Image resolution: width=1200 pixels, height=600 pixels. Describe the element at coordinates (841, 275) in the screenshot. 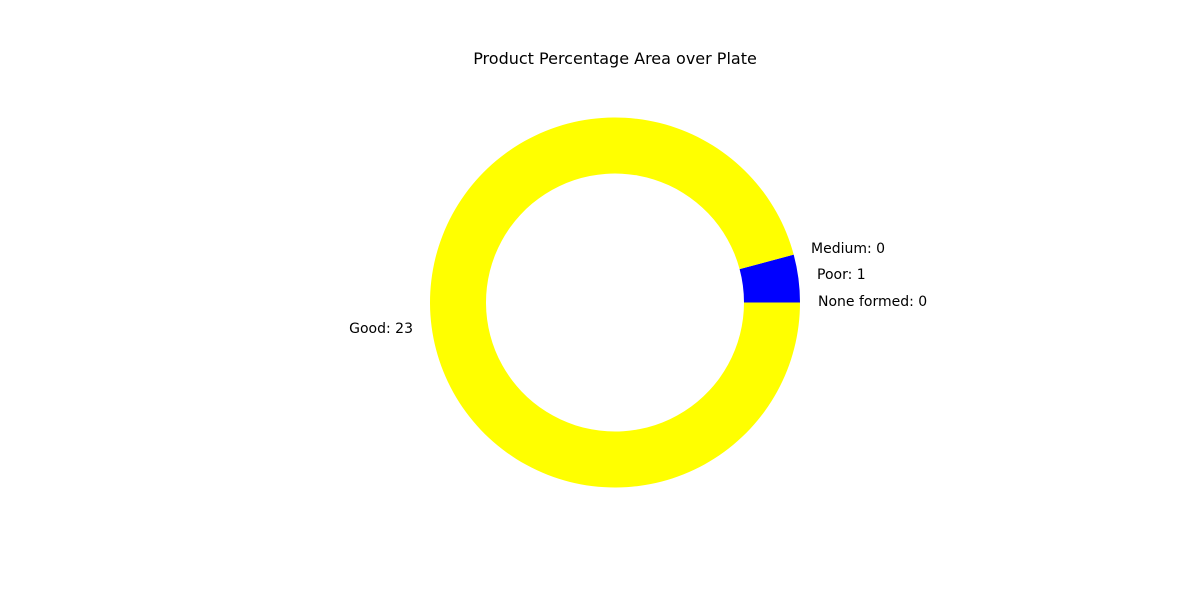

I see `slice-label-poor: Poor: 1` at that location.